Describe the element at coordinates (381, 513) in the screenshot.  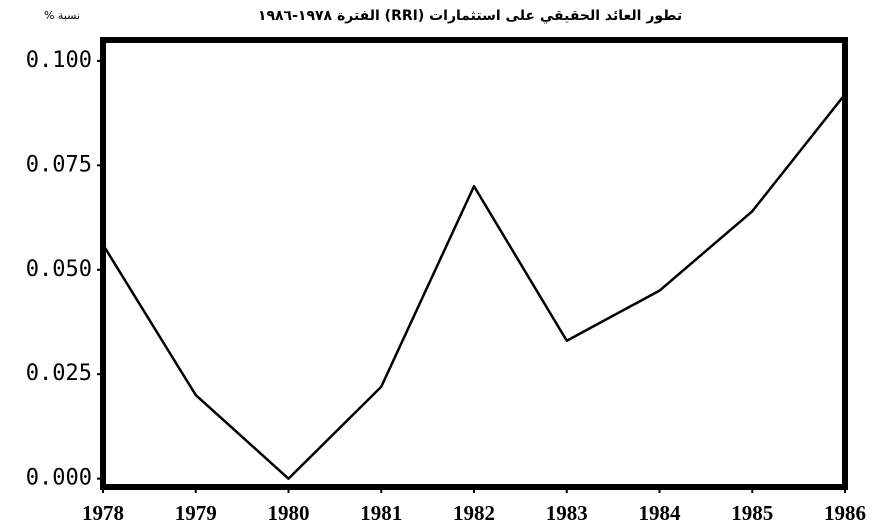
I see `x-tick-label: 1981` at that location.